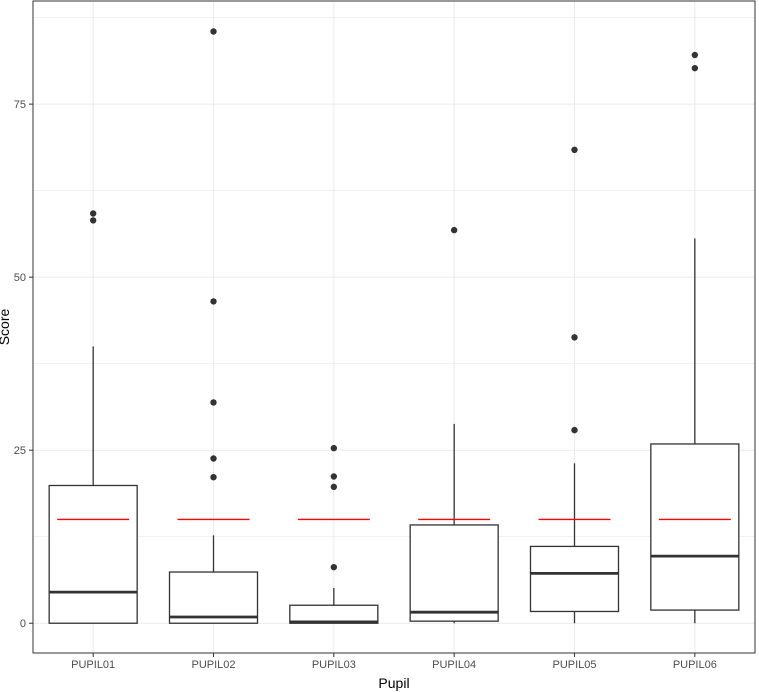  I want to click on y-tick-label: 0, so click(23, 624).